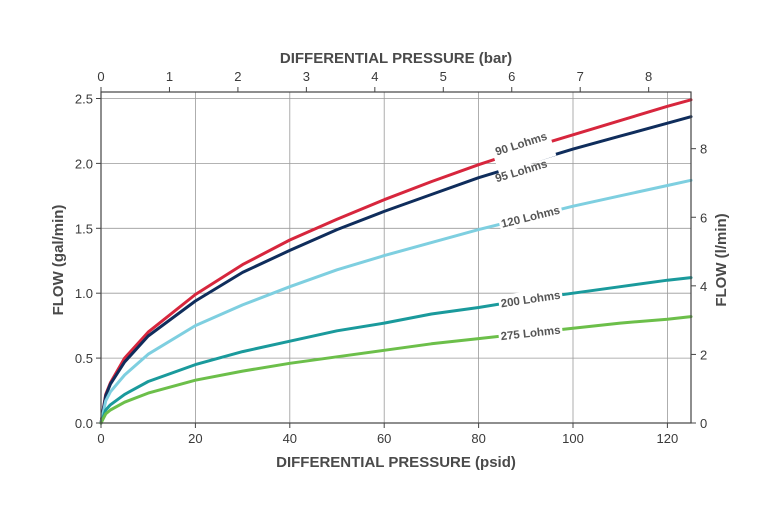  What do you see at coordinates (290, 438) in the screenshot?
I see `x-tick-label: 40` at bounding box center [290, 438].